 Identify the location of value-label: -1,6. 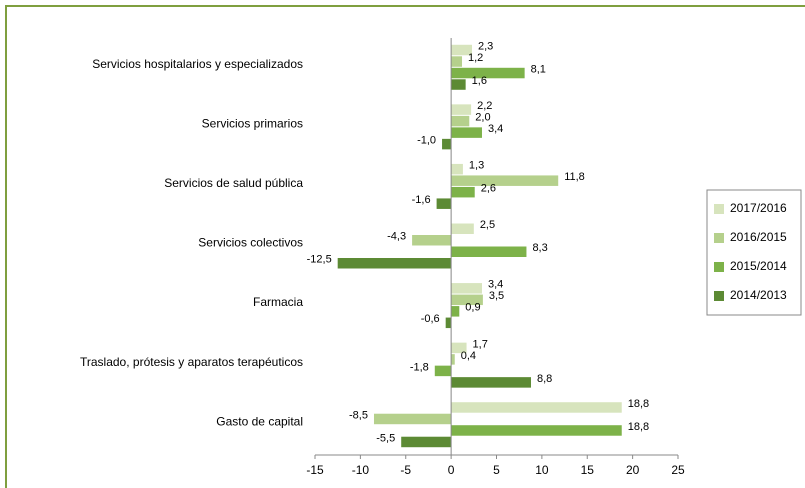
(421, 200).